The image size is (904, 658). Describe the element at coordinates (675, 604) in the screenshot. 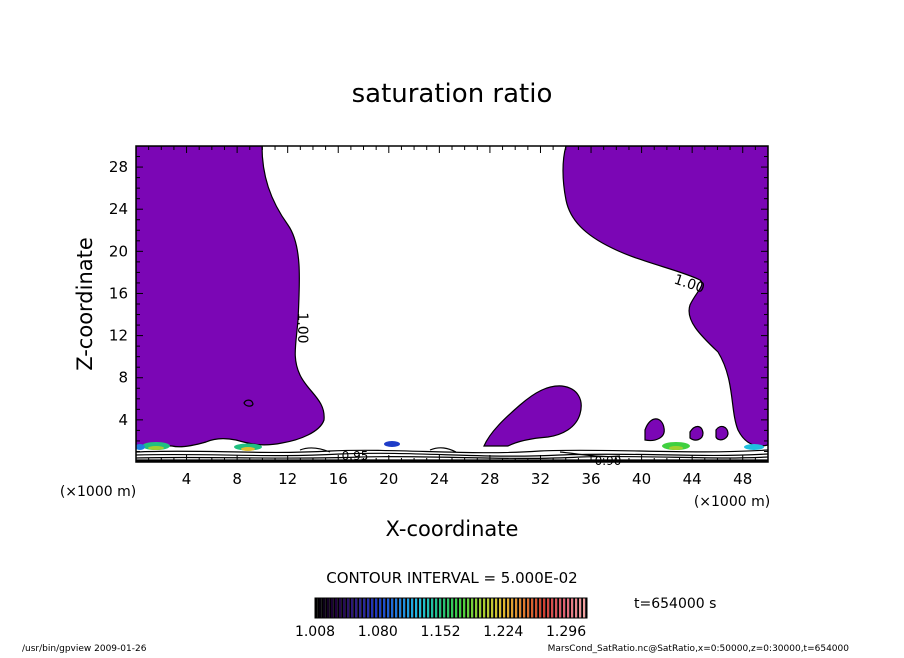

I see `time-label: t=654000 s` at that location.